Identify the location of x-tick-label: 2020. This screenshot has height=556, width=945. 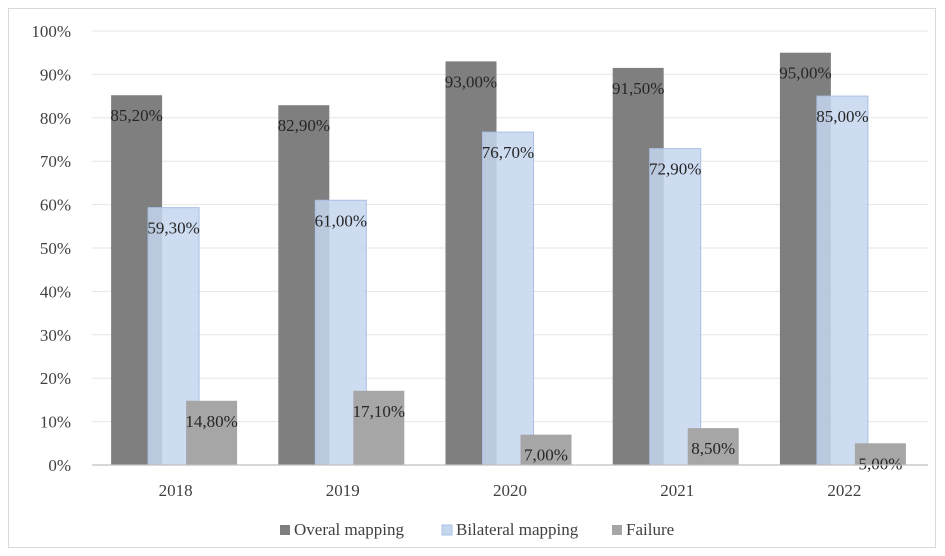
(510, 490).